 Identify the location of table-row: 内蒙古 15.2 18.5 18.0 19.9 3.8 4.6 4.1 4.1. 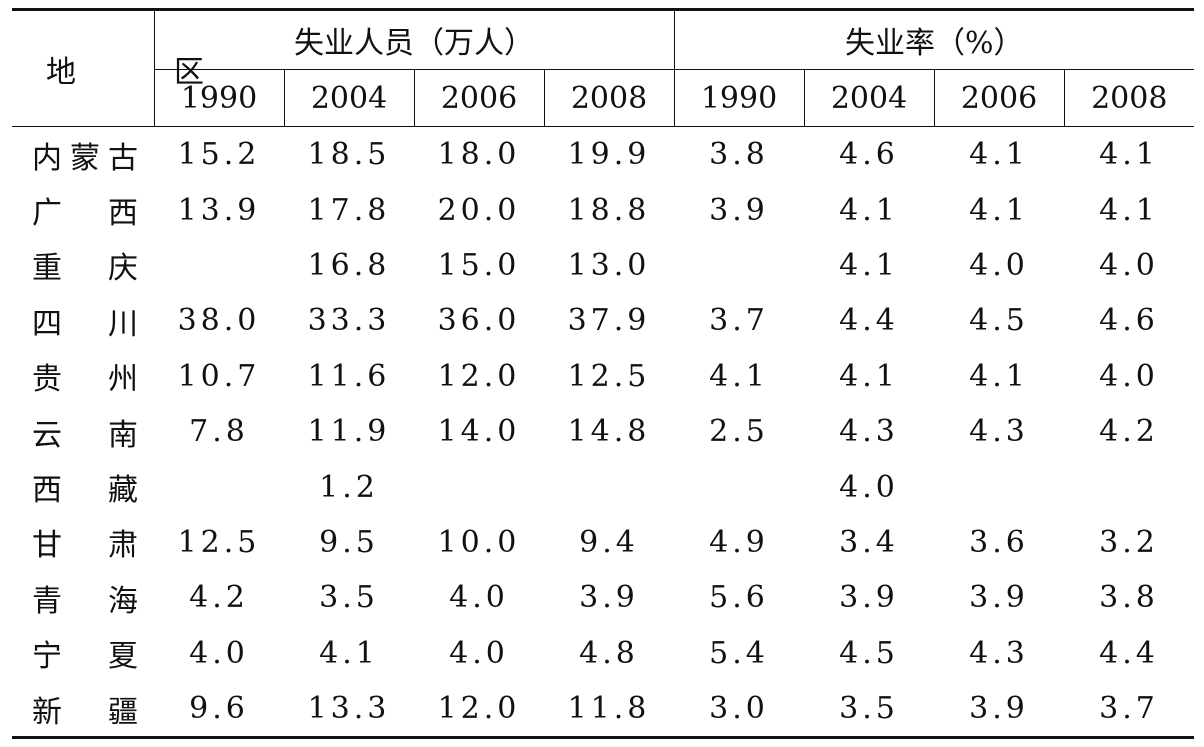
(603, 155).